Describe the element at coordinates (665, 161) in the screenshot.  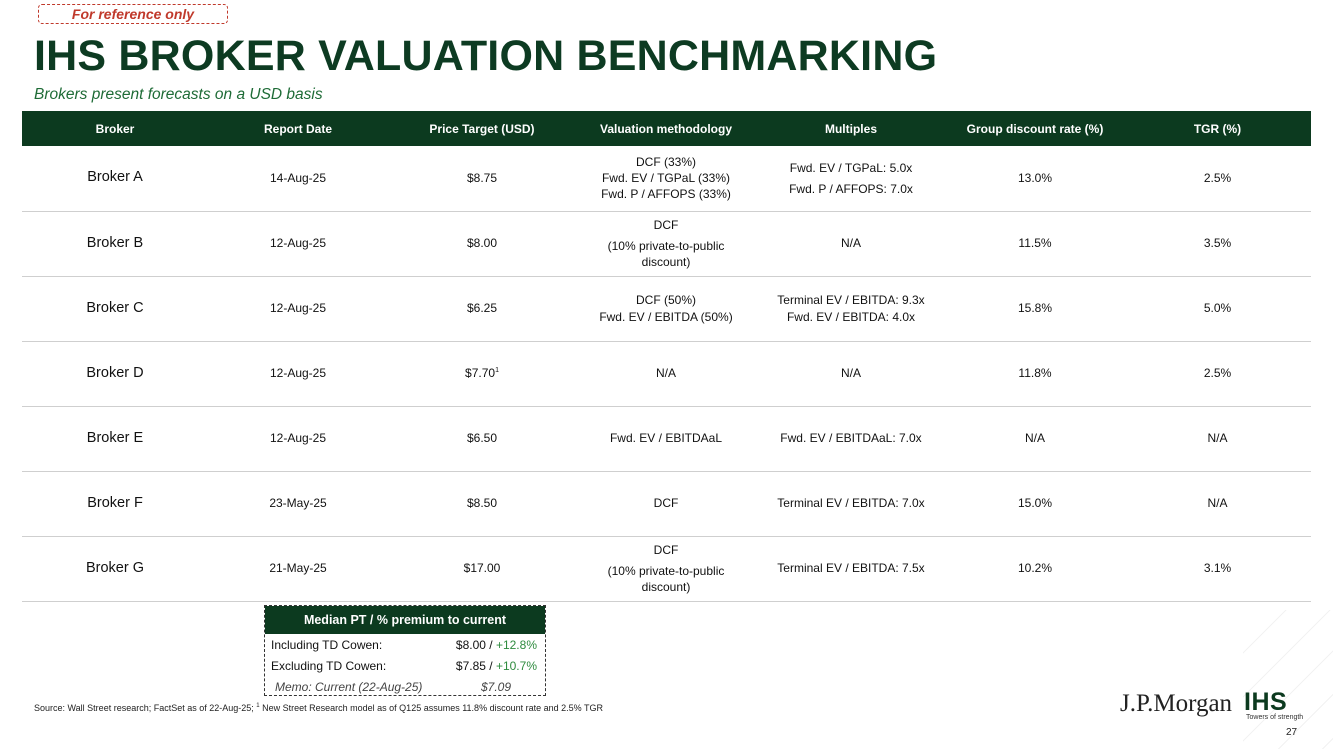
I see `methodology-line: DCF (33%)` at that location.